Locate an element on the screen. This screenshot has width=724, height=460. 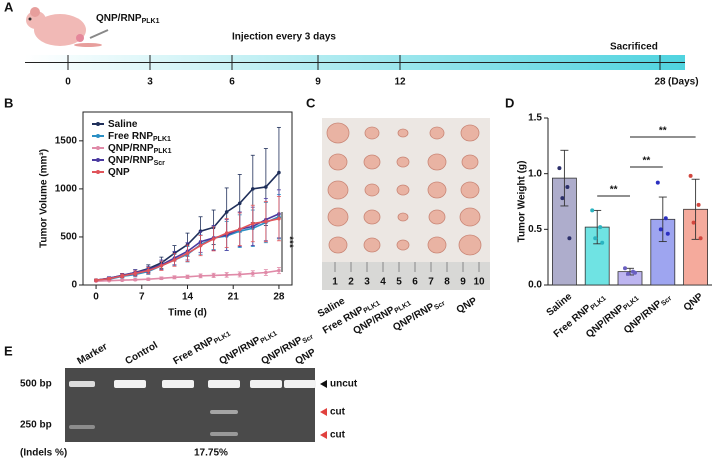
y-tick-label: 1500 is located at coordinates (66, 140).